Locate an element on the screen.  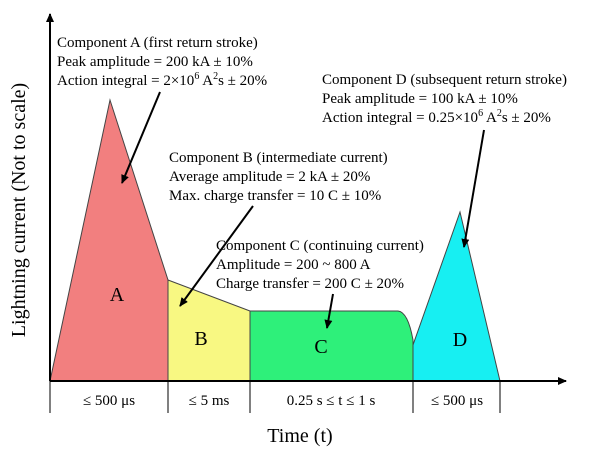
component-a-peak: Peak amplitude = 200 kA ± 10% is located at coordinates (155, 62).